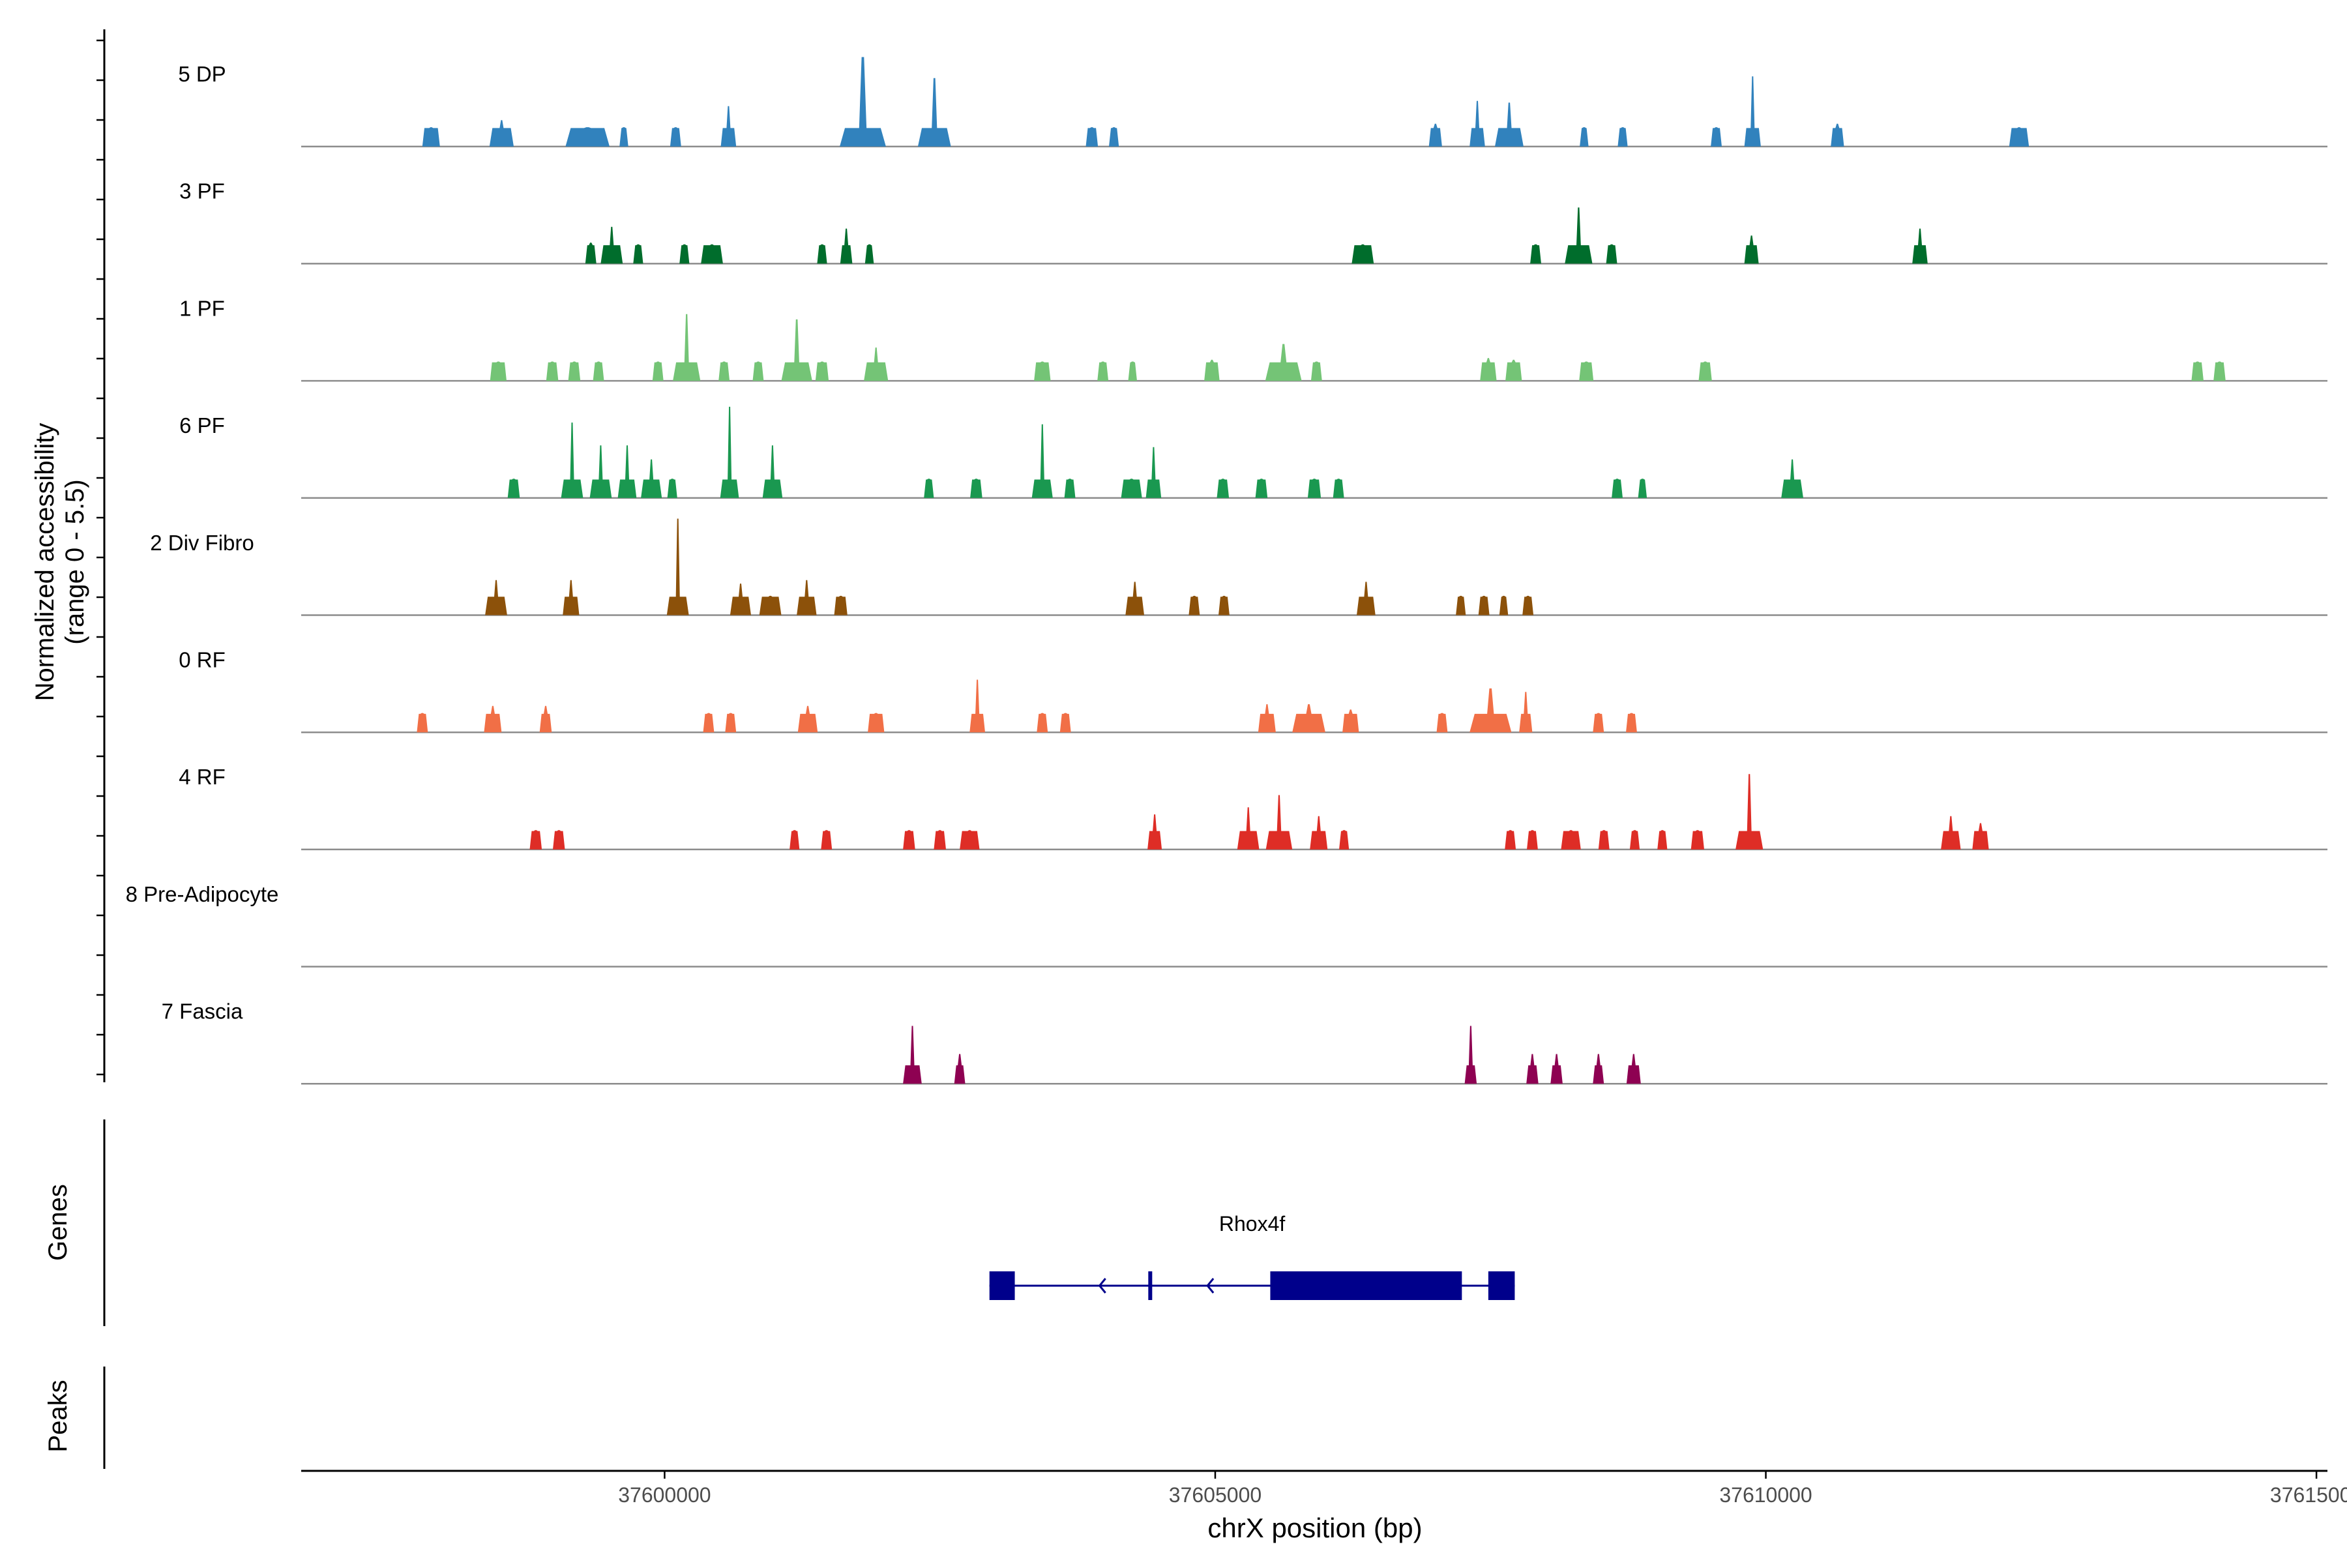 This screenshot has height=1568, width=2347. What do you see at coordinates (1215, 1495) in the screenshot?
I see `x-tick-label: 37605000` at bounding box center [1215, 1495].